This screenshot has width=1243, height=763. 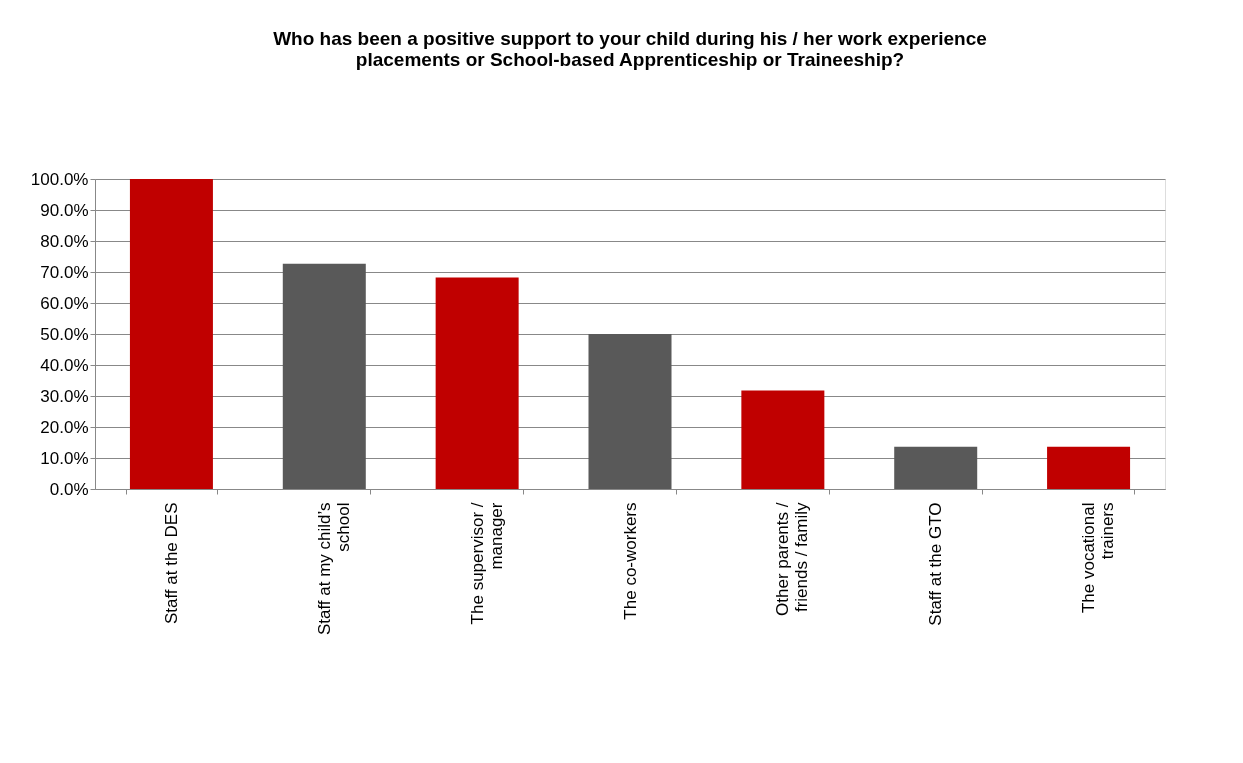 I want to click on x-tick-label: The vocational trainers, so click(x=1098, y=558).